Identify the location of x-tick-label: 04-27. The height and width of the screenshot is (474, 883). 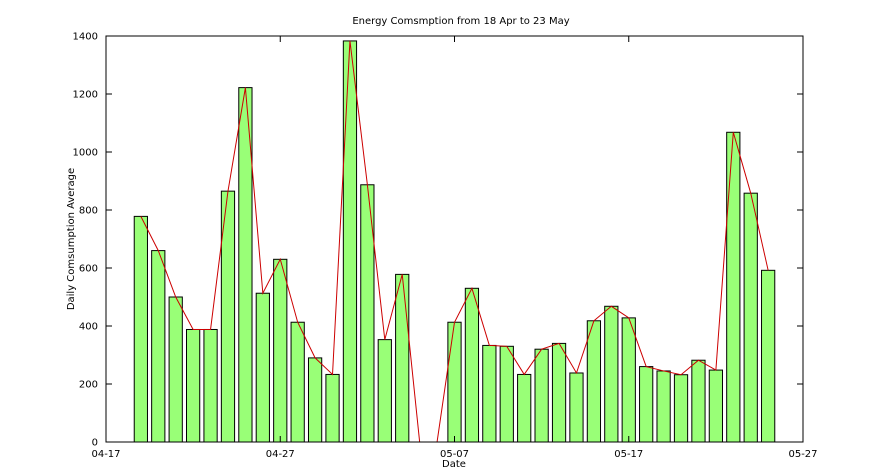
(280, 454).